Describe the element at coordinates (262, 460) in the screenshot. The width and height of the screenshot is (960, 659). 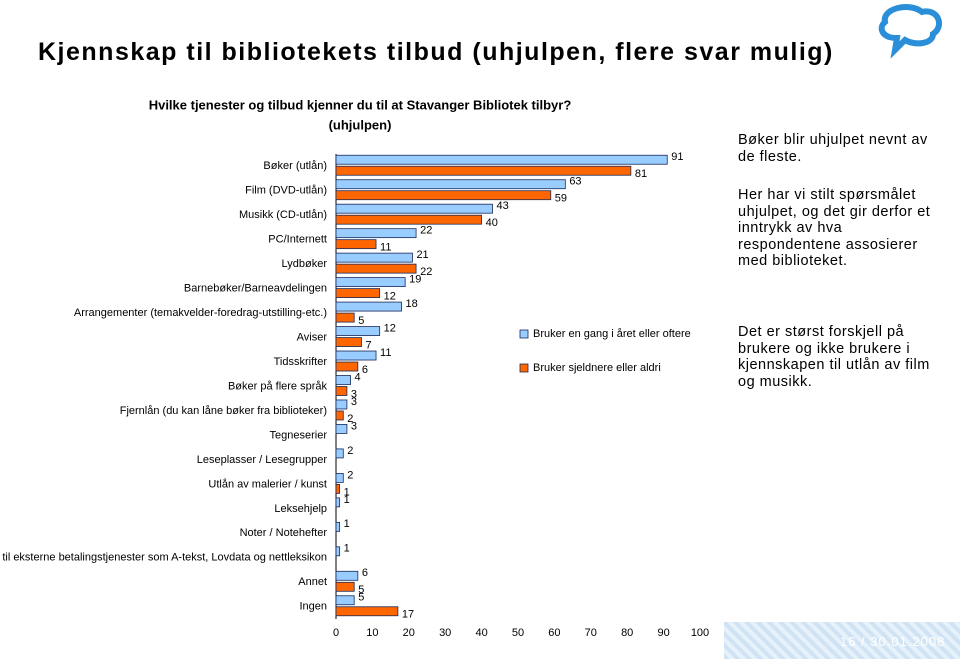
I see `y-tick-label: Leseplasser / Lesegrupper` at that location.